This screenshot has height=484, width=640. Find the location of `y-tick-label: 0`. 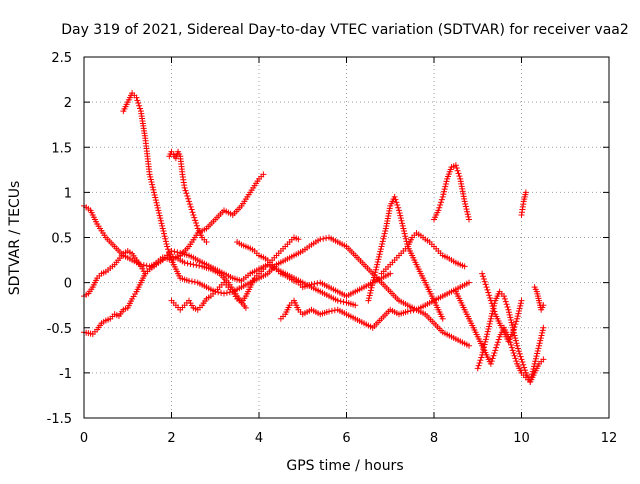

y-tick-label: 0 is located at coordinates (68, 284).